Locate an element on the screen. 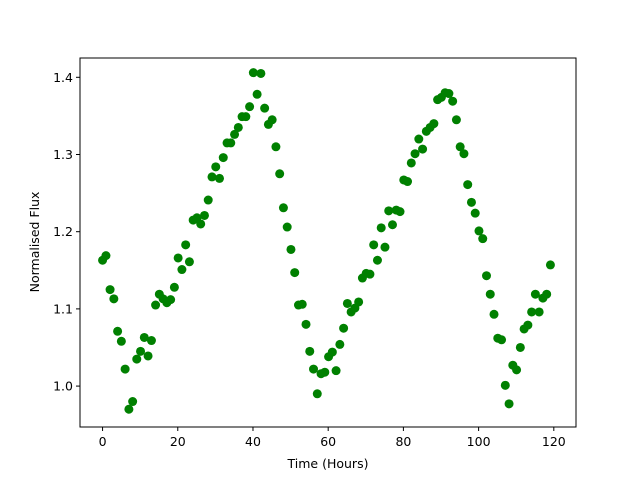 This screenshot has height=480, width=640. x-axis: 0 20 40 60 80 100 120 is located at coordinates (332, 438).